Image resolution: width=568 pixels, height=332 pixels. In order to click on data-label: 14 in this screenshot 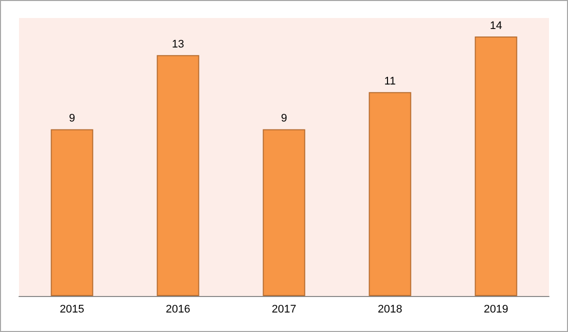, I will do `click(496, 26)`.